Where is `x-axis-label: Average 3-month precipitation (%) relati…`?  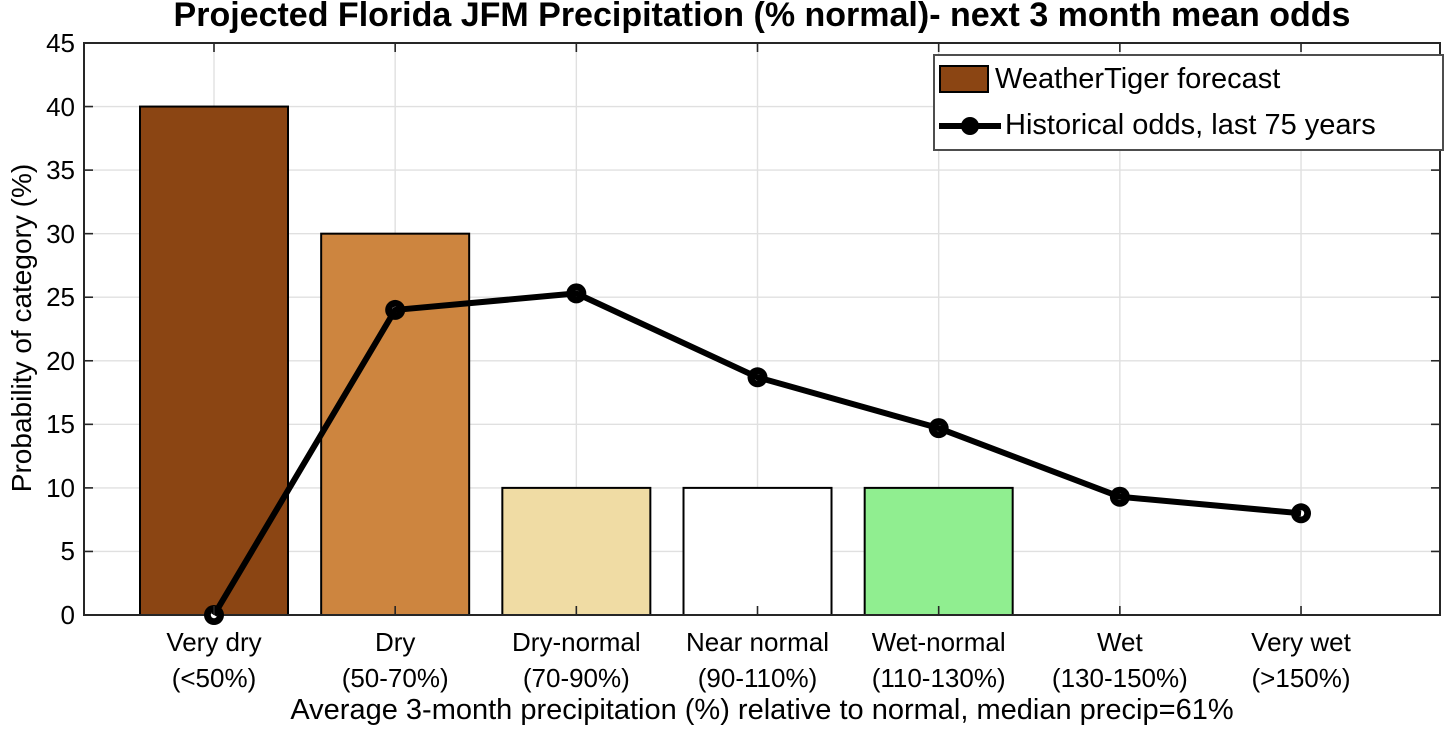
x-axis-label: Average 3-month precipitation (%) relati… is located at coordinates (762, 710).